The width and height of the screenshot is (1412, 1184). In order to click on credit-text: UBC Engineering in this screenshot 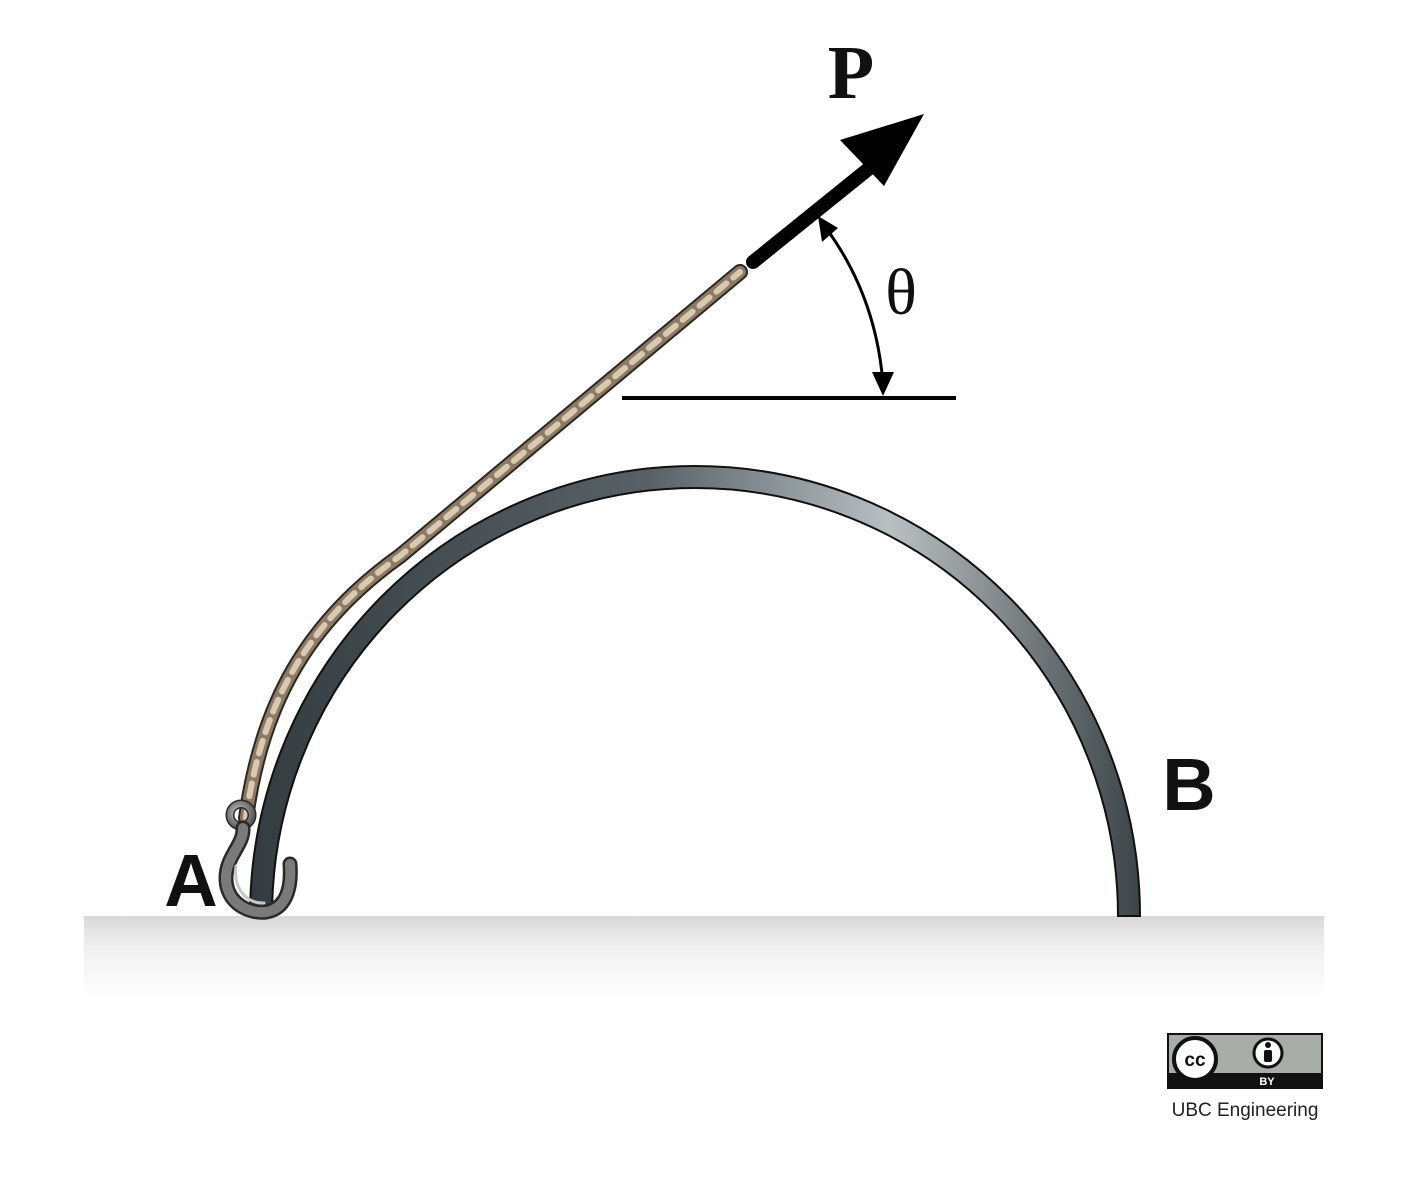, I will do `click(1245, 1110)`.